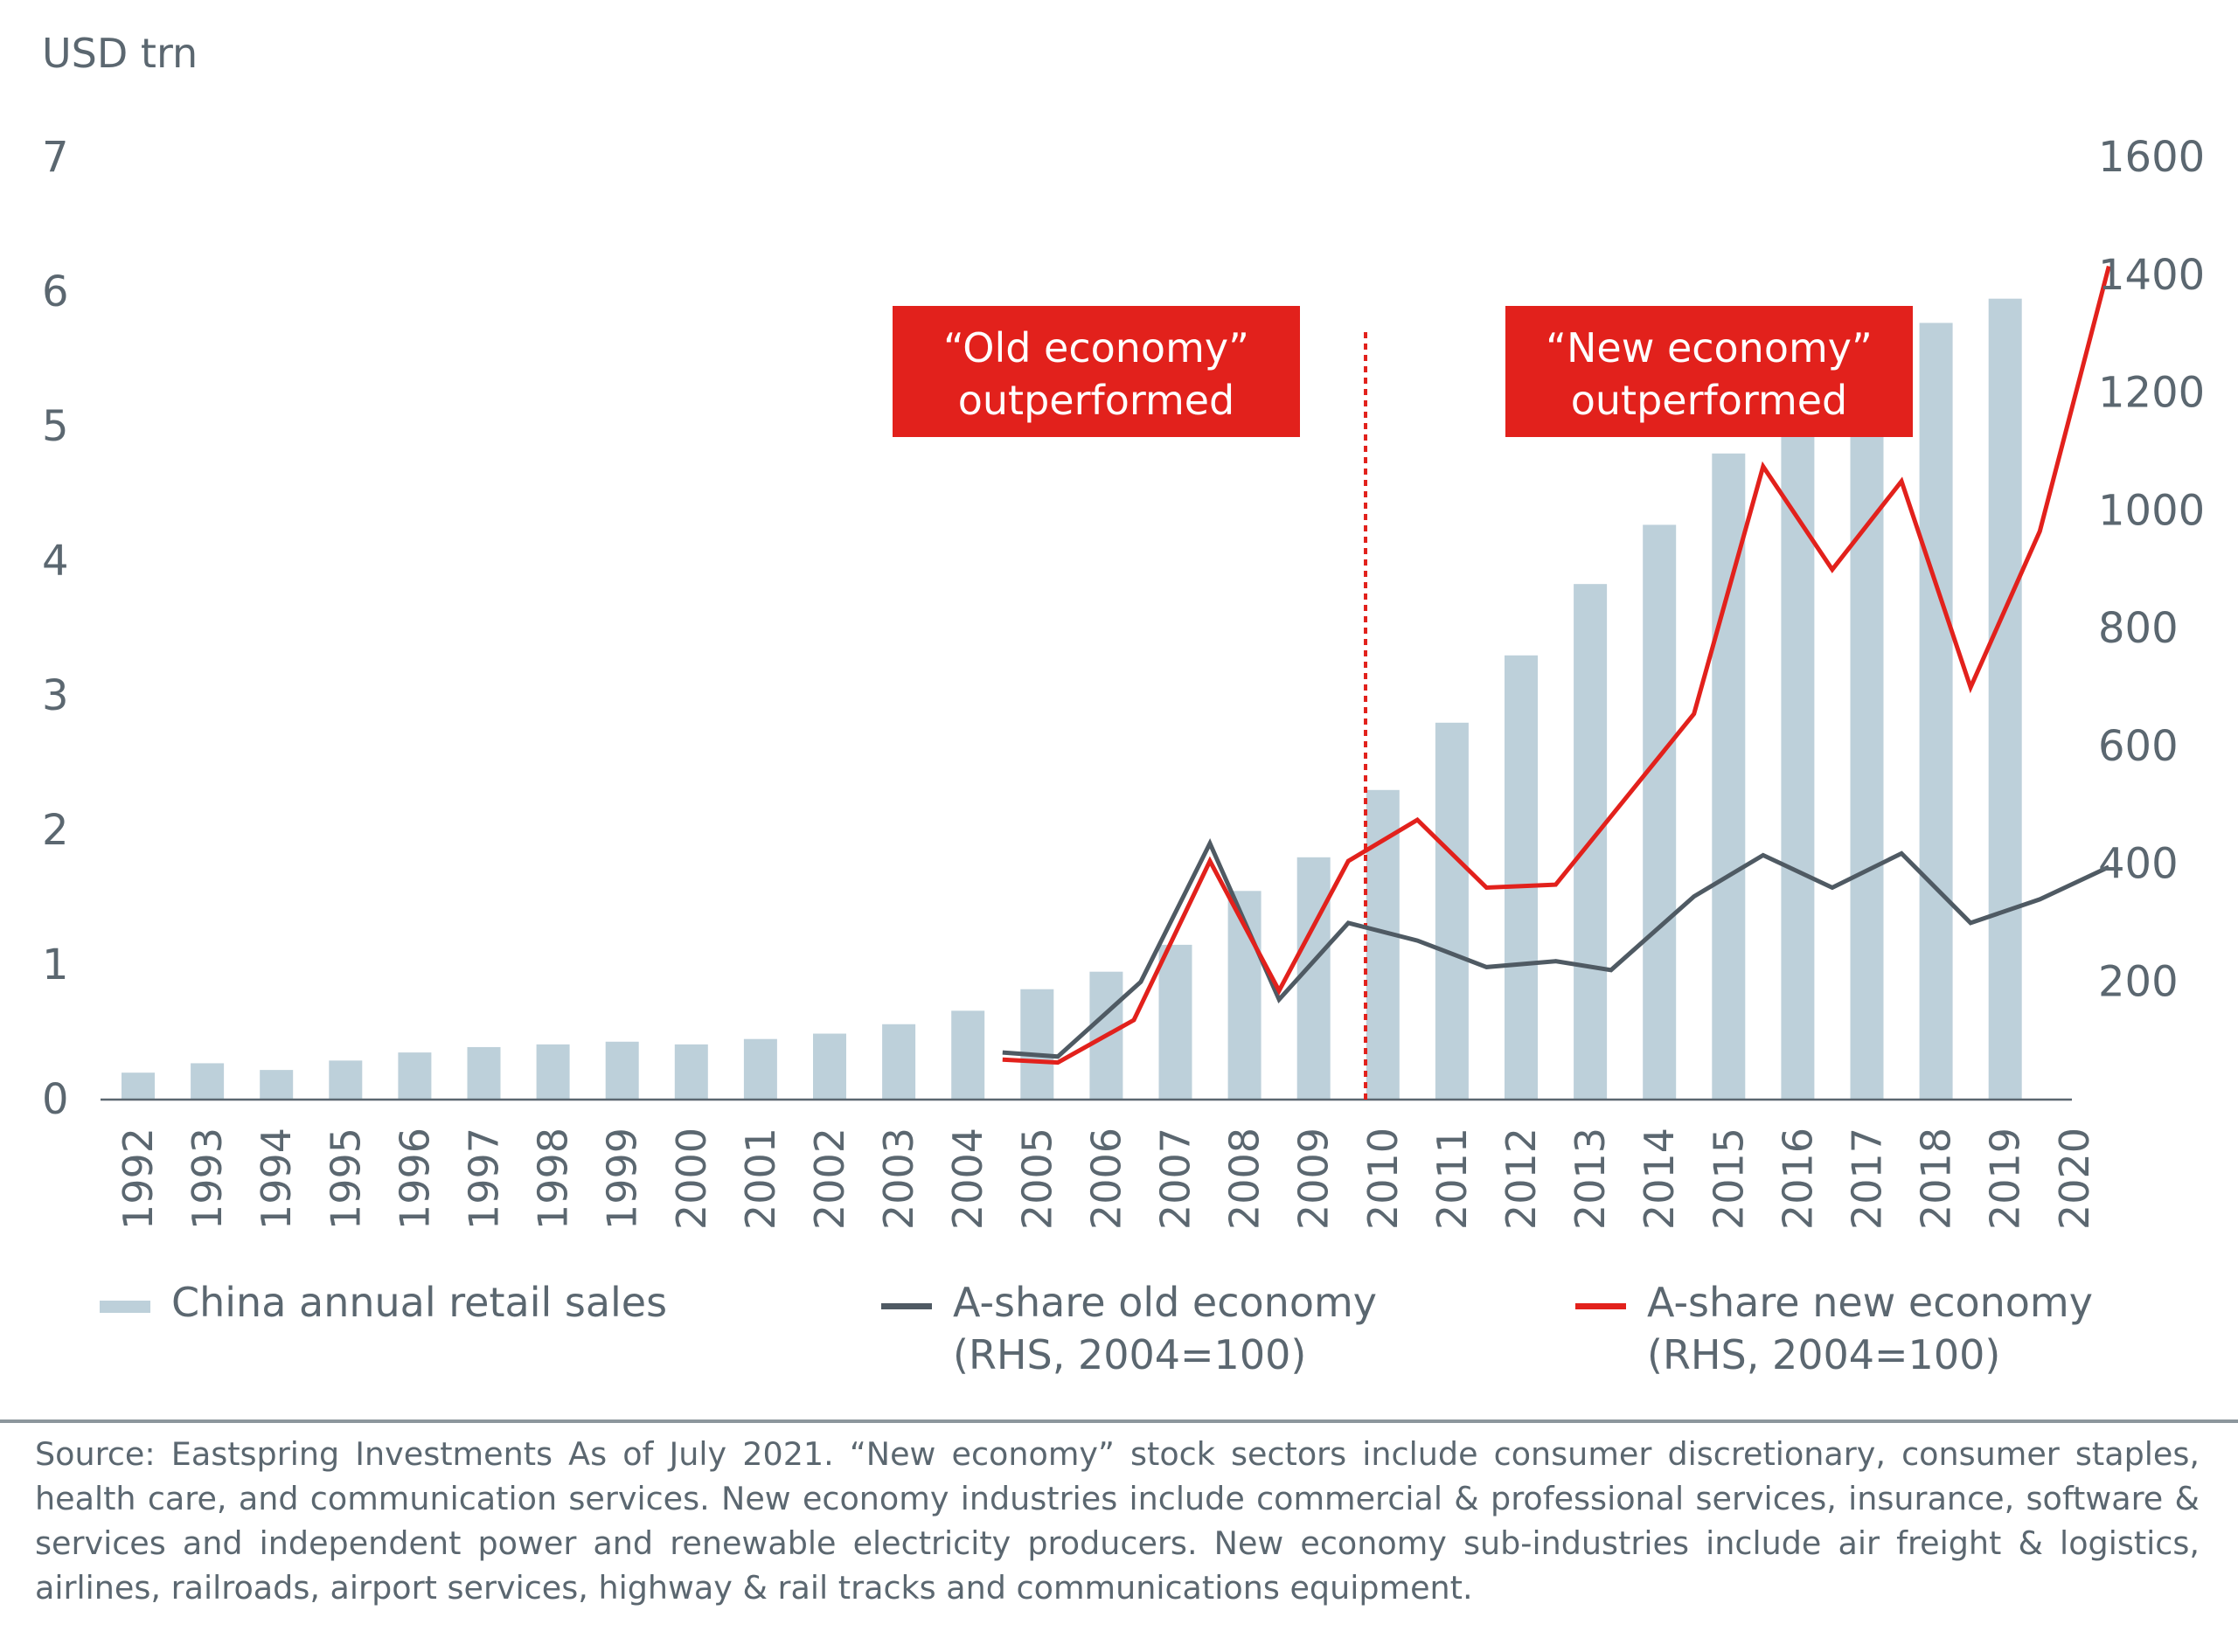 This screenshot has height=1652, width=2238. What do you see at coordinates (1105, 1179) in the screenshot?
I see `x-tick-label-2006: 2006` at bounding box center [1105, 1179].